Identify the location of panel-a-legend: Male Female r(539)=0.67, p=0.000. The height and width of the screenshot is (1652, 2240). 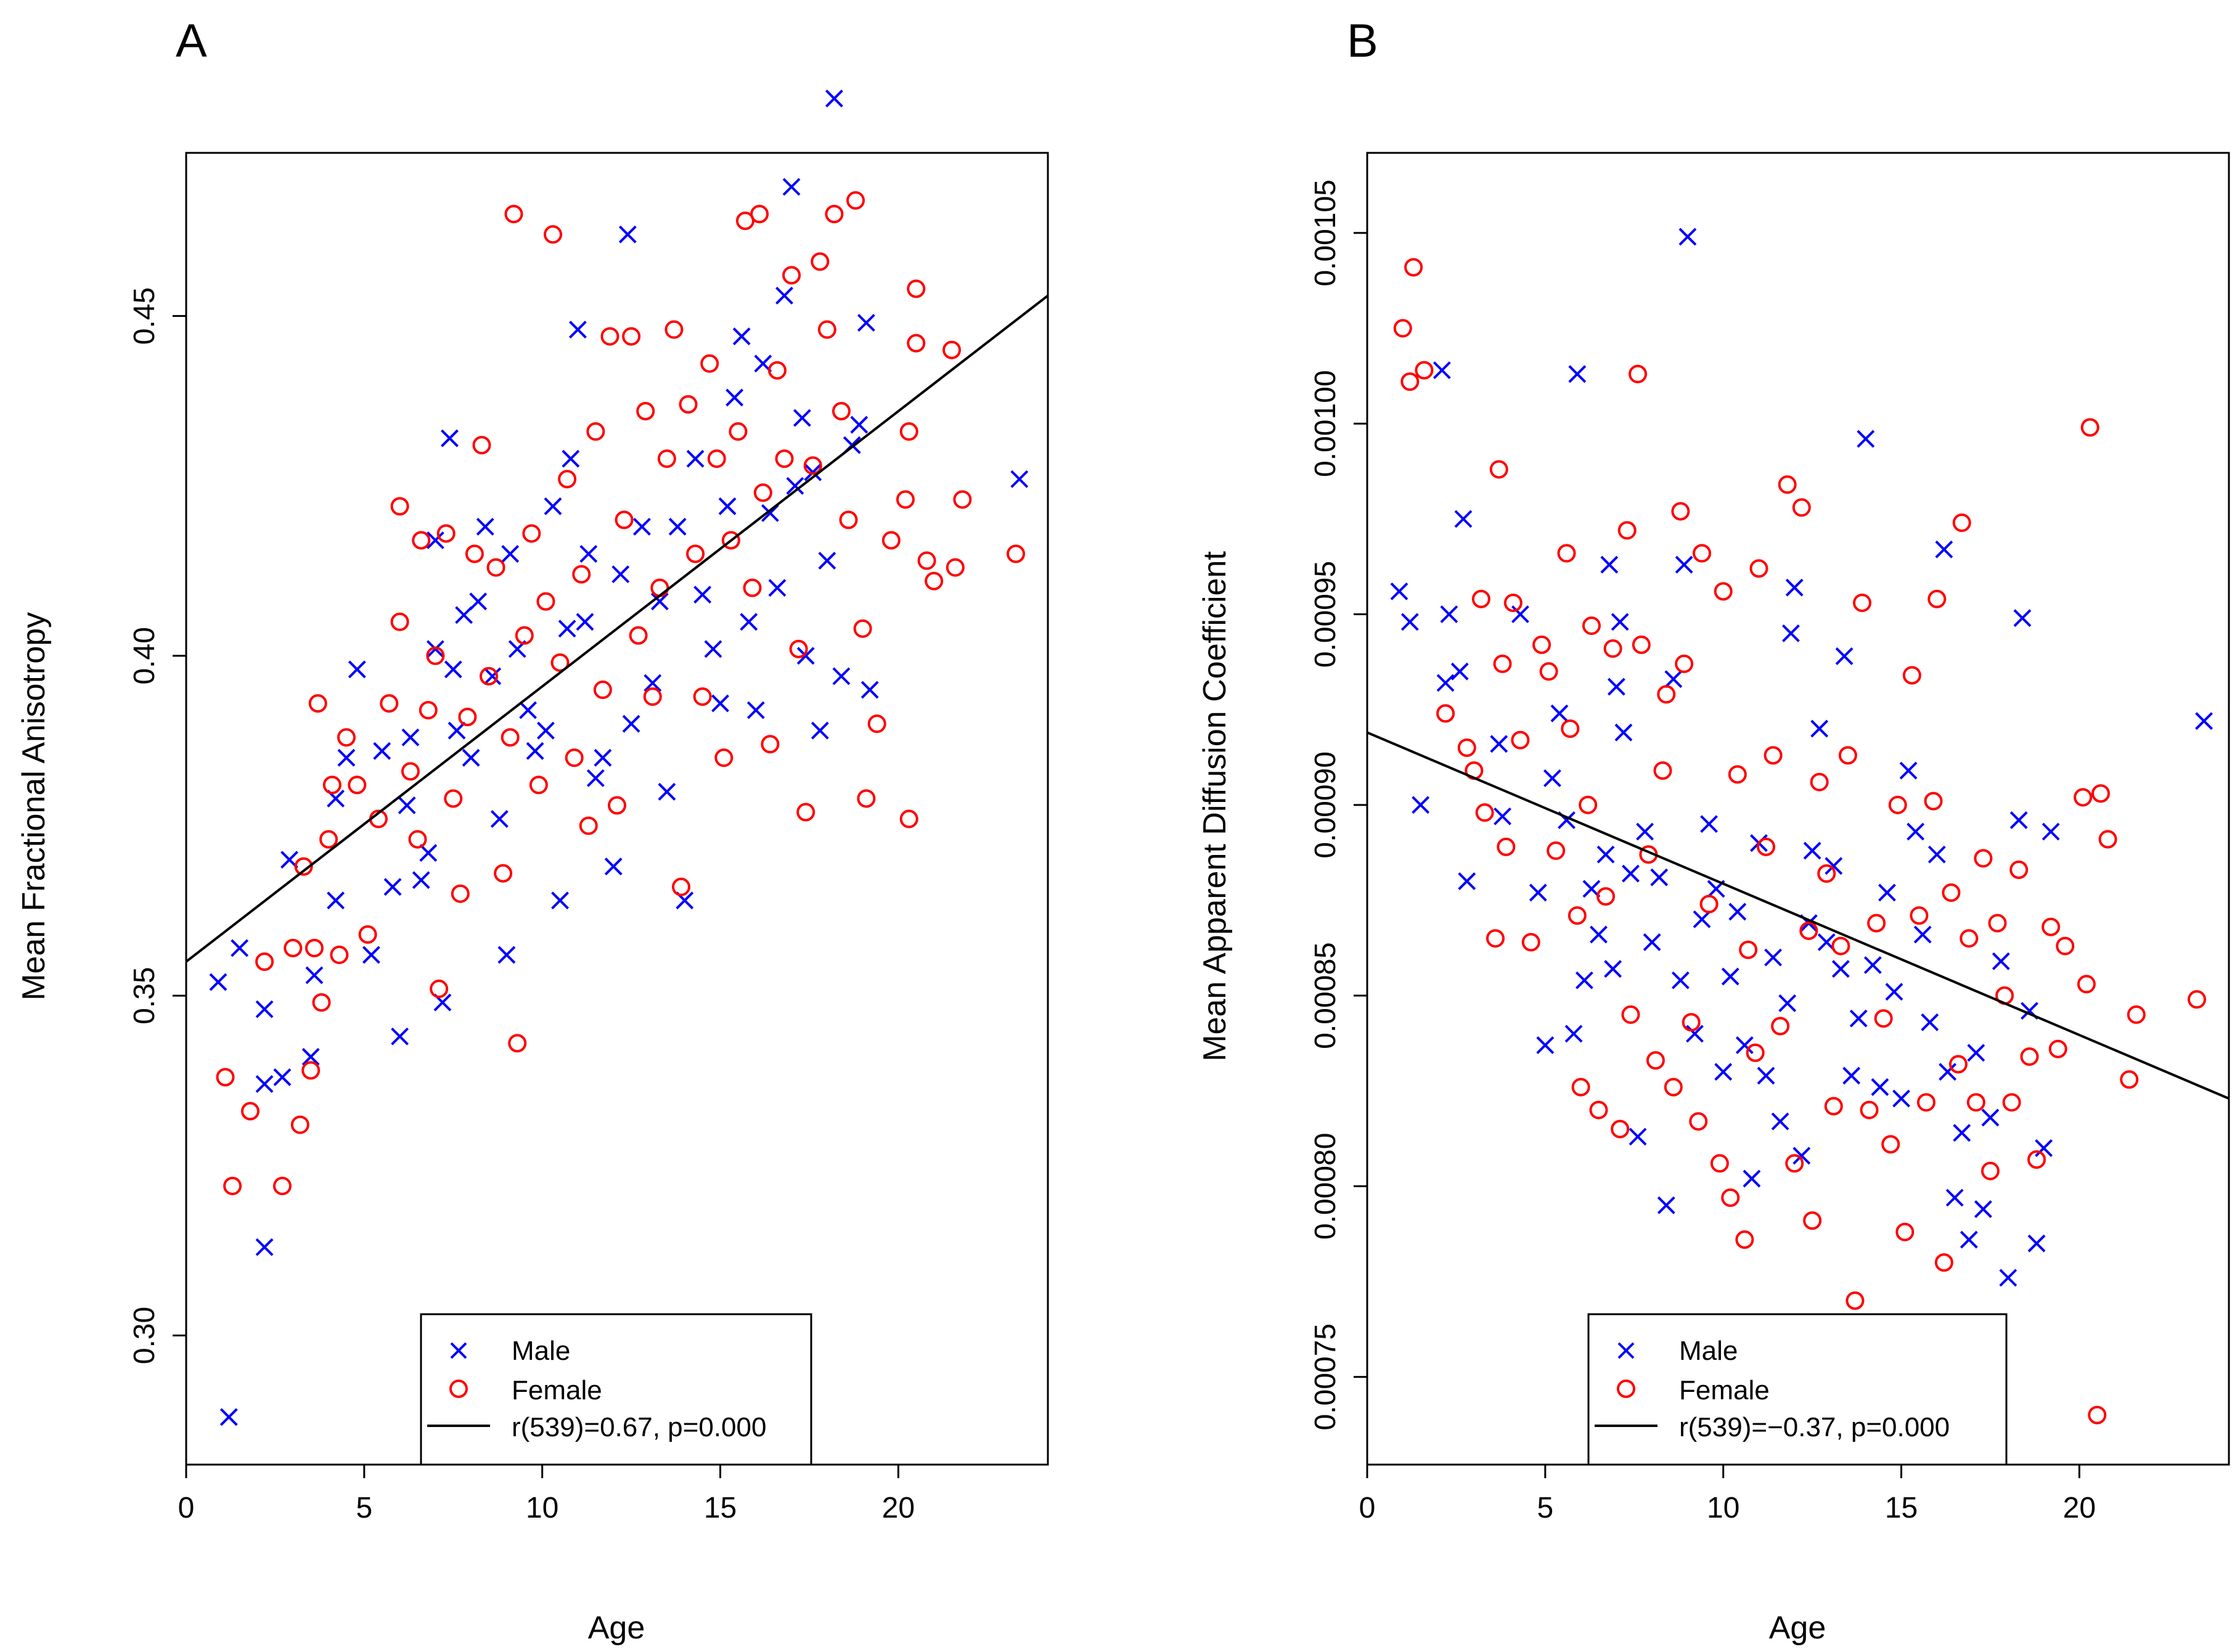
(616, 1389).